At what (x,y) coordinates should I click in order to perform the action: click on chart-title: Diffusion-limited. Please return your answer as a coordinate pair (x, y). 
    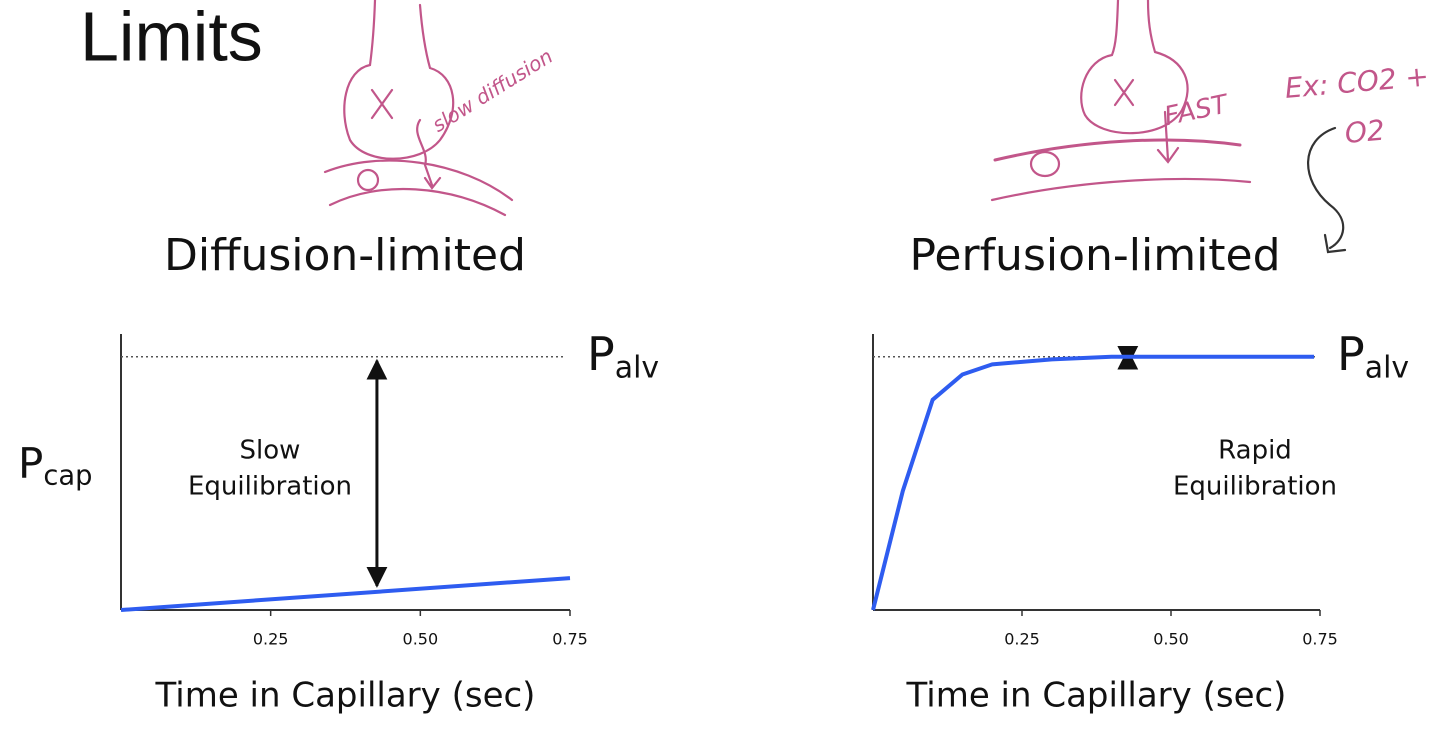
    Looking at the image, I should click on (345, 255).